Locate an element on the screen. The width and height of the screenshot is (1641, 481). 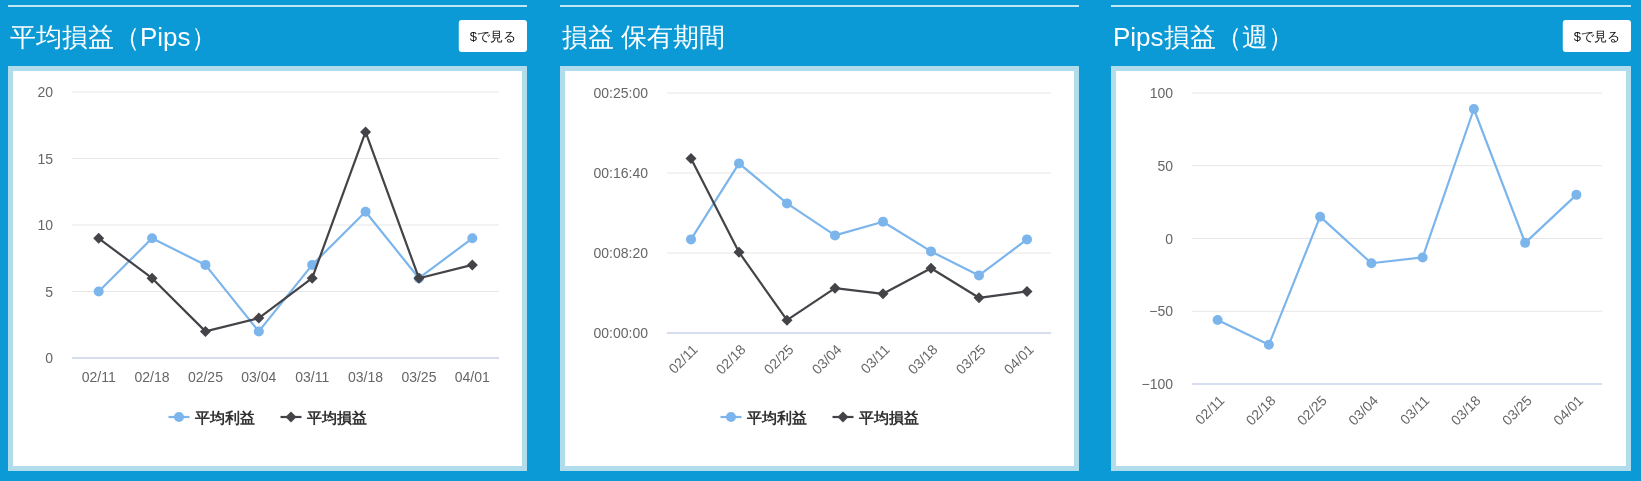
x-tick-label: 03/11 is located at coordinates (312, 377).